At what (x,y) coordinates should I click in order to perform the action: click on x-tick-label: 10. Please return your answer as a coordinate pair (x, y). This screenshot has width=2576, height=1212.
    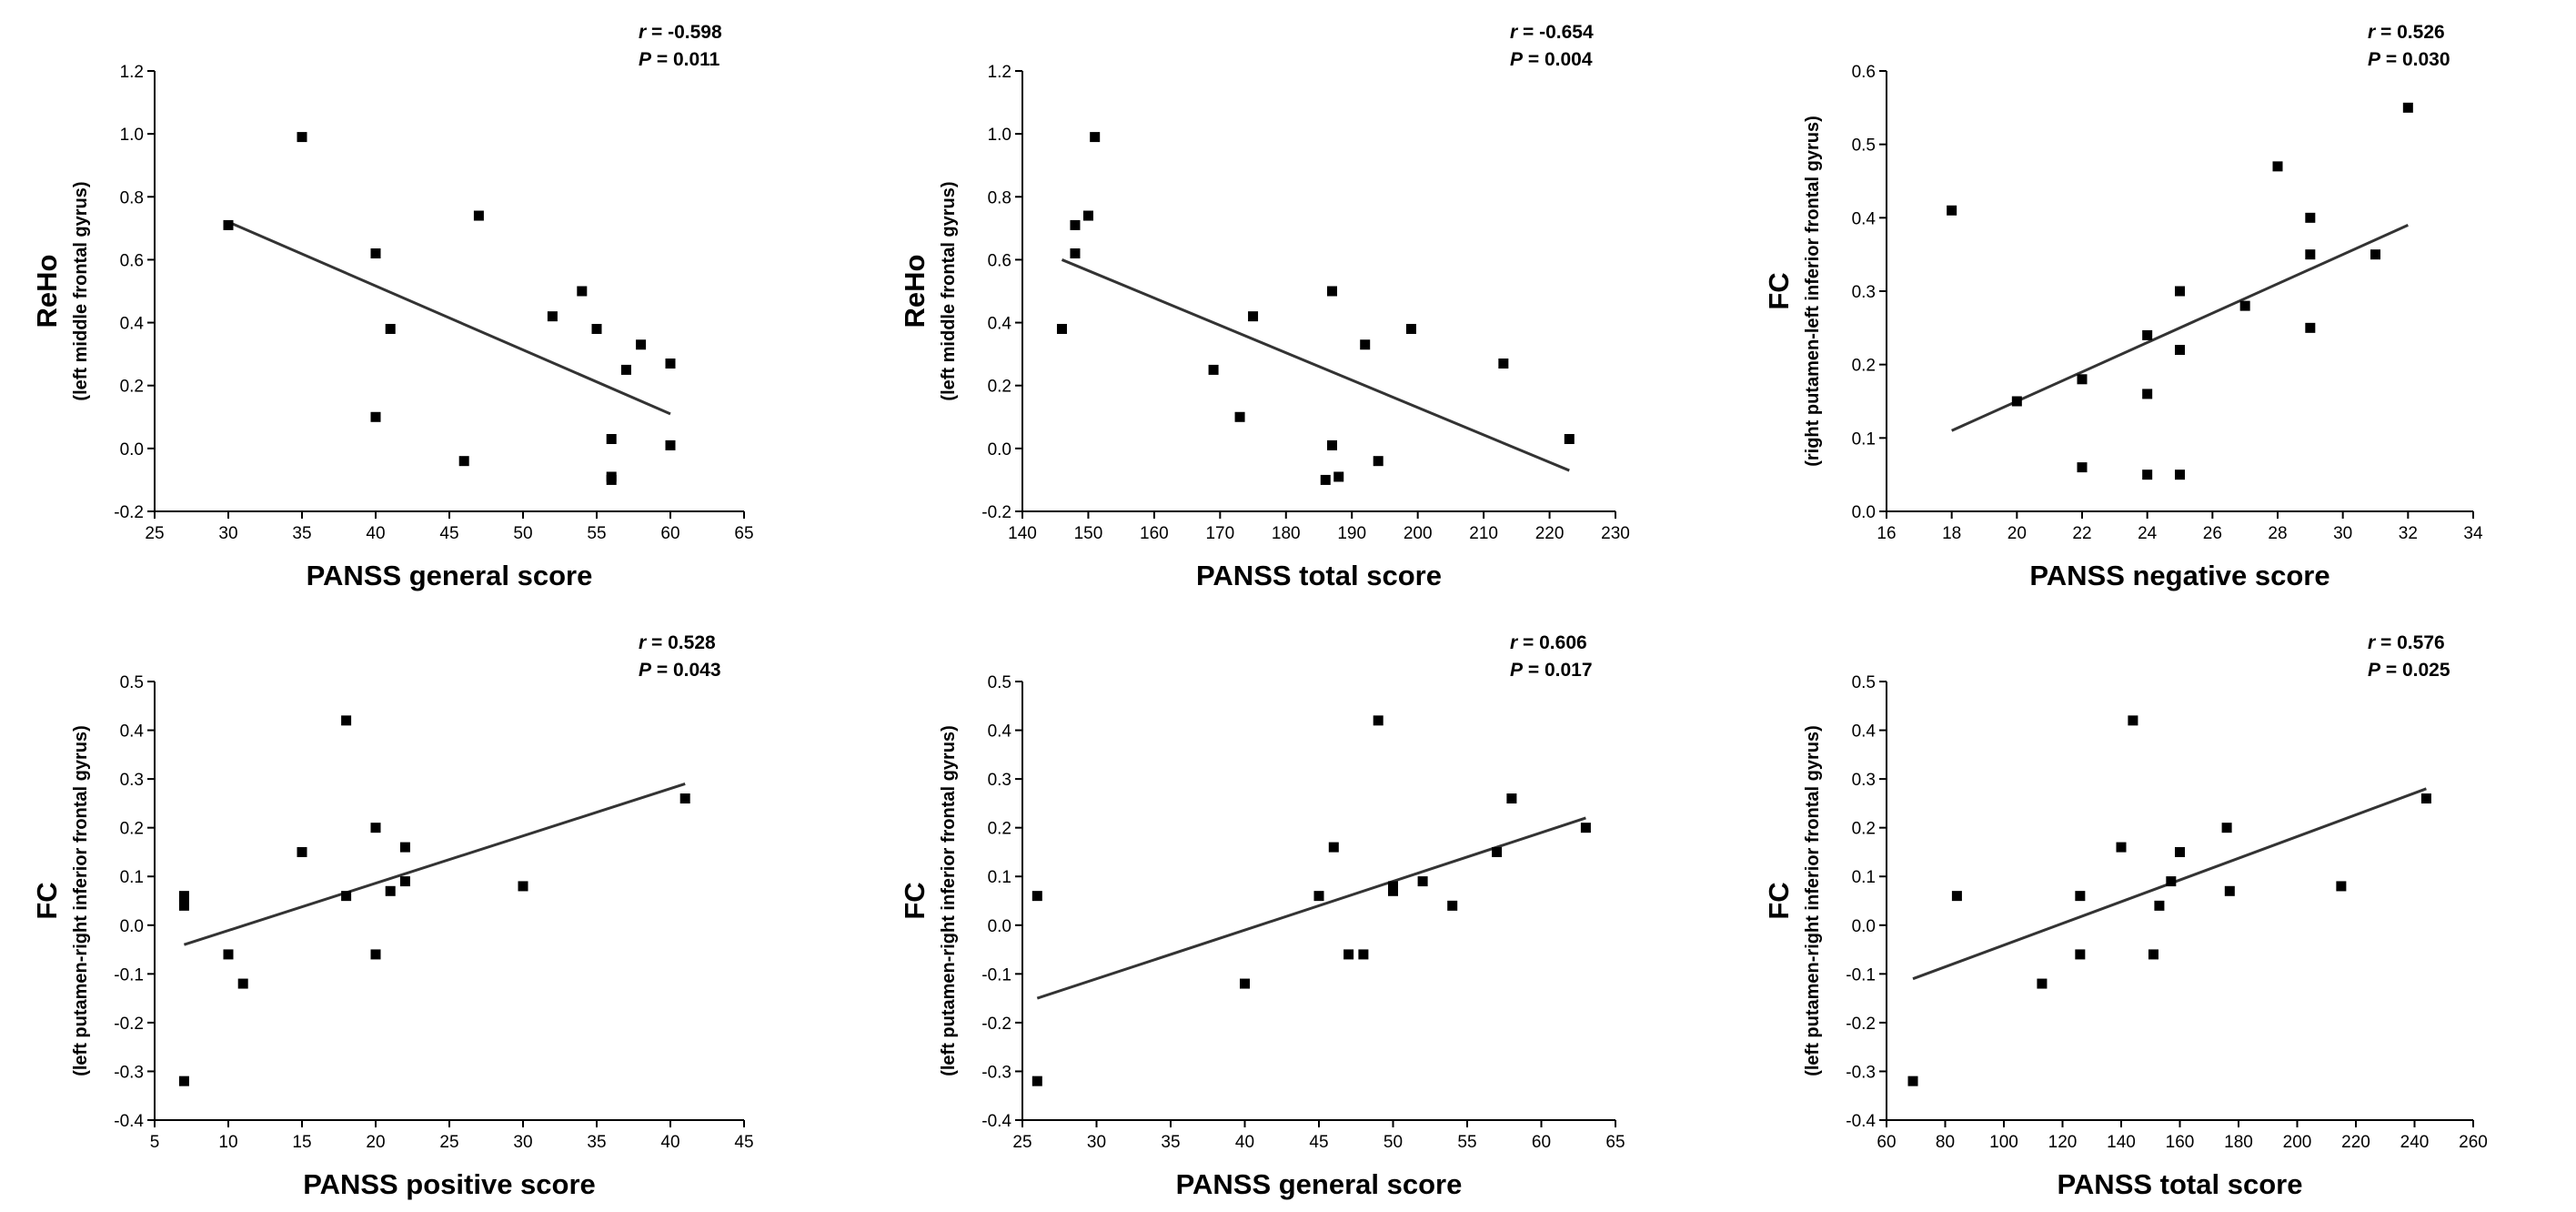
    Looking at the image, I should click on (227, 1143).